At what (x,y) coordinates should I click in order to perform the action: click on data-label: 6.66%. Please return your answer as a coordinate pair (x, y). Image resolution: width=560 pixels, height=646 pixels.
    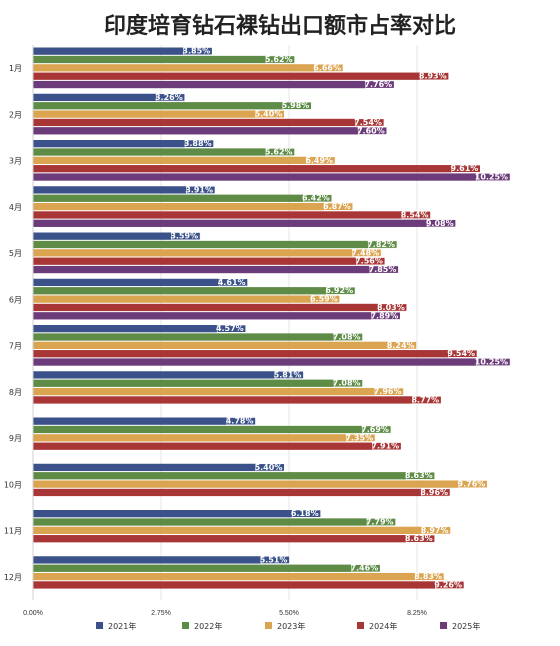
    Looking at the image, I should click on (327, 67).